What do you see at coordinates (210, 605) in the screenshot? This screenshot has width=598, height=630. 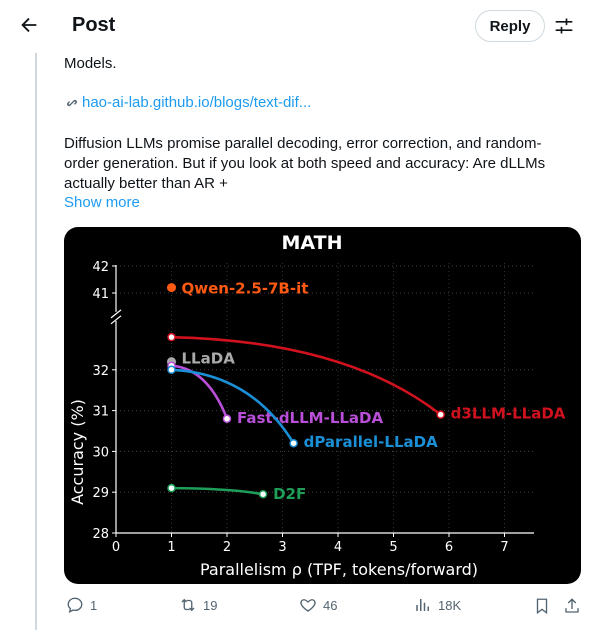 I see `repost-count: 19` at bounding box center [210, 605].